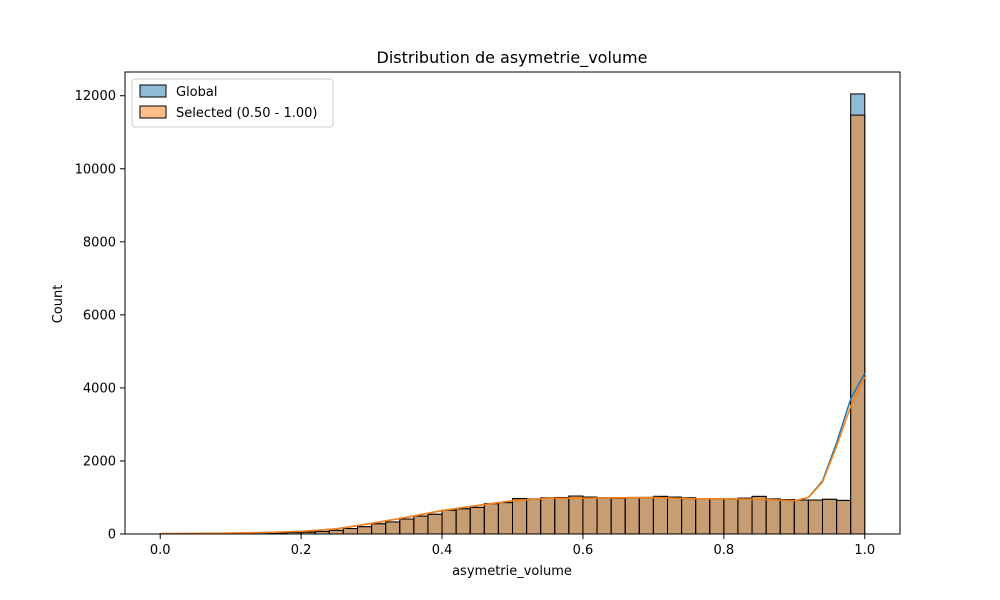 Image resolution: width=1000 pixels, height=600 pixels. Describe the element at coordinates (512, 58) in the screenshot. I see `chart-title: Distribution de asymetrie_volume` at that location.